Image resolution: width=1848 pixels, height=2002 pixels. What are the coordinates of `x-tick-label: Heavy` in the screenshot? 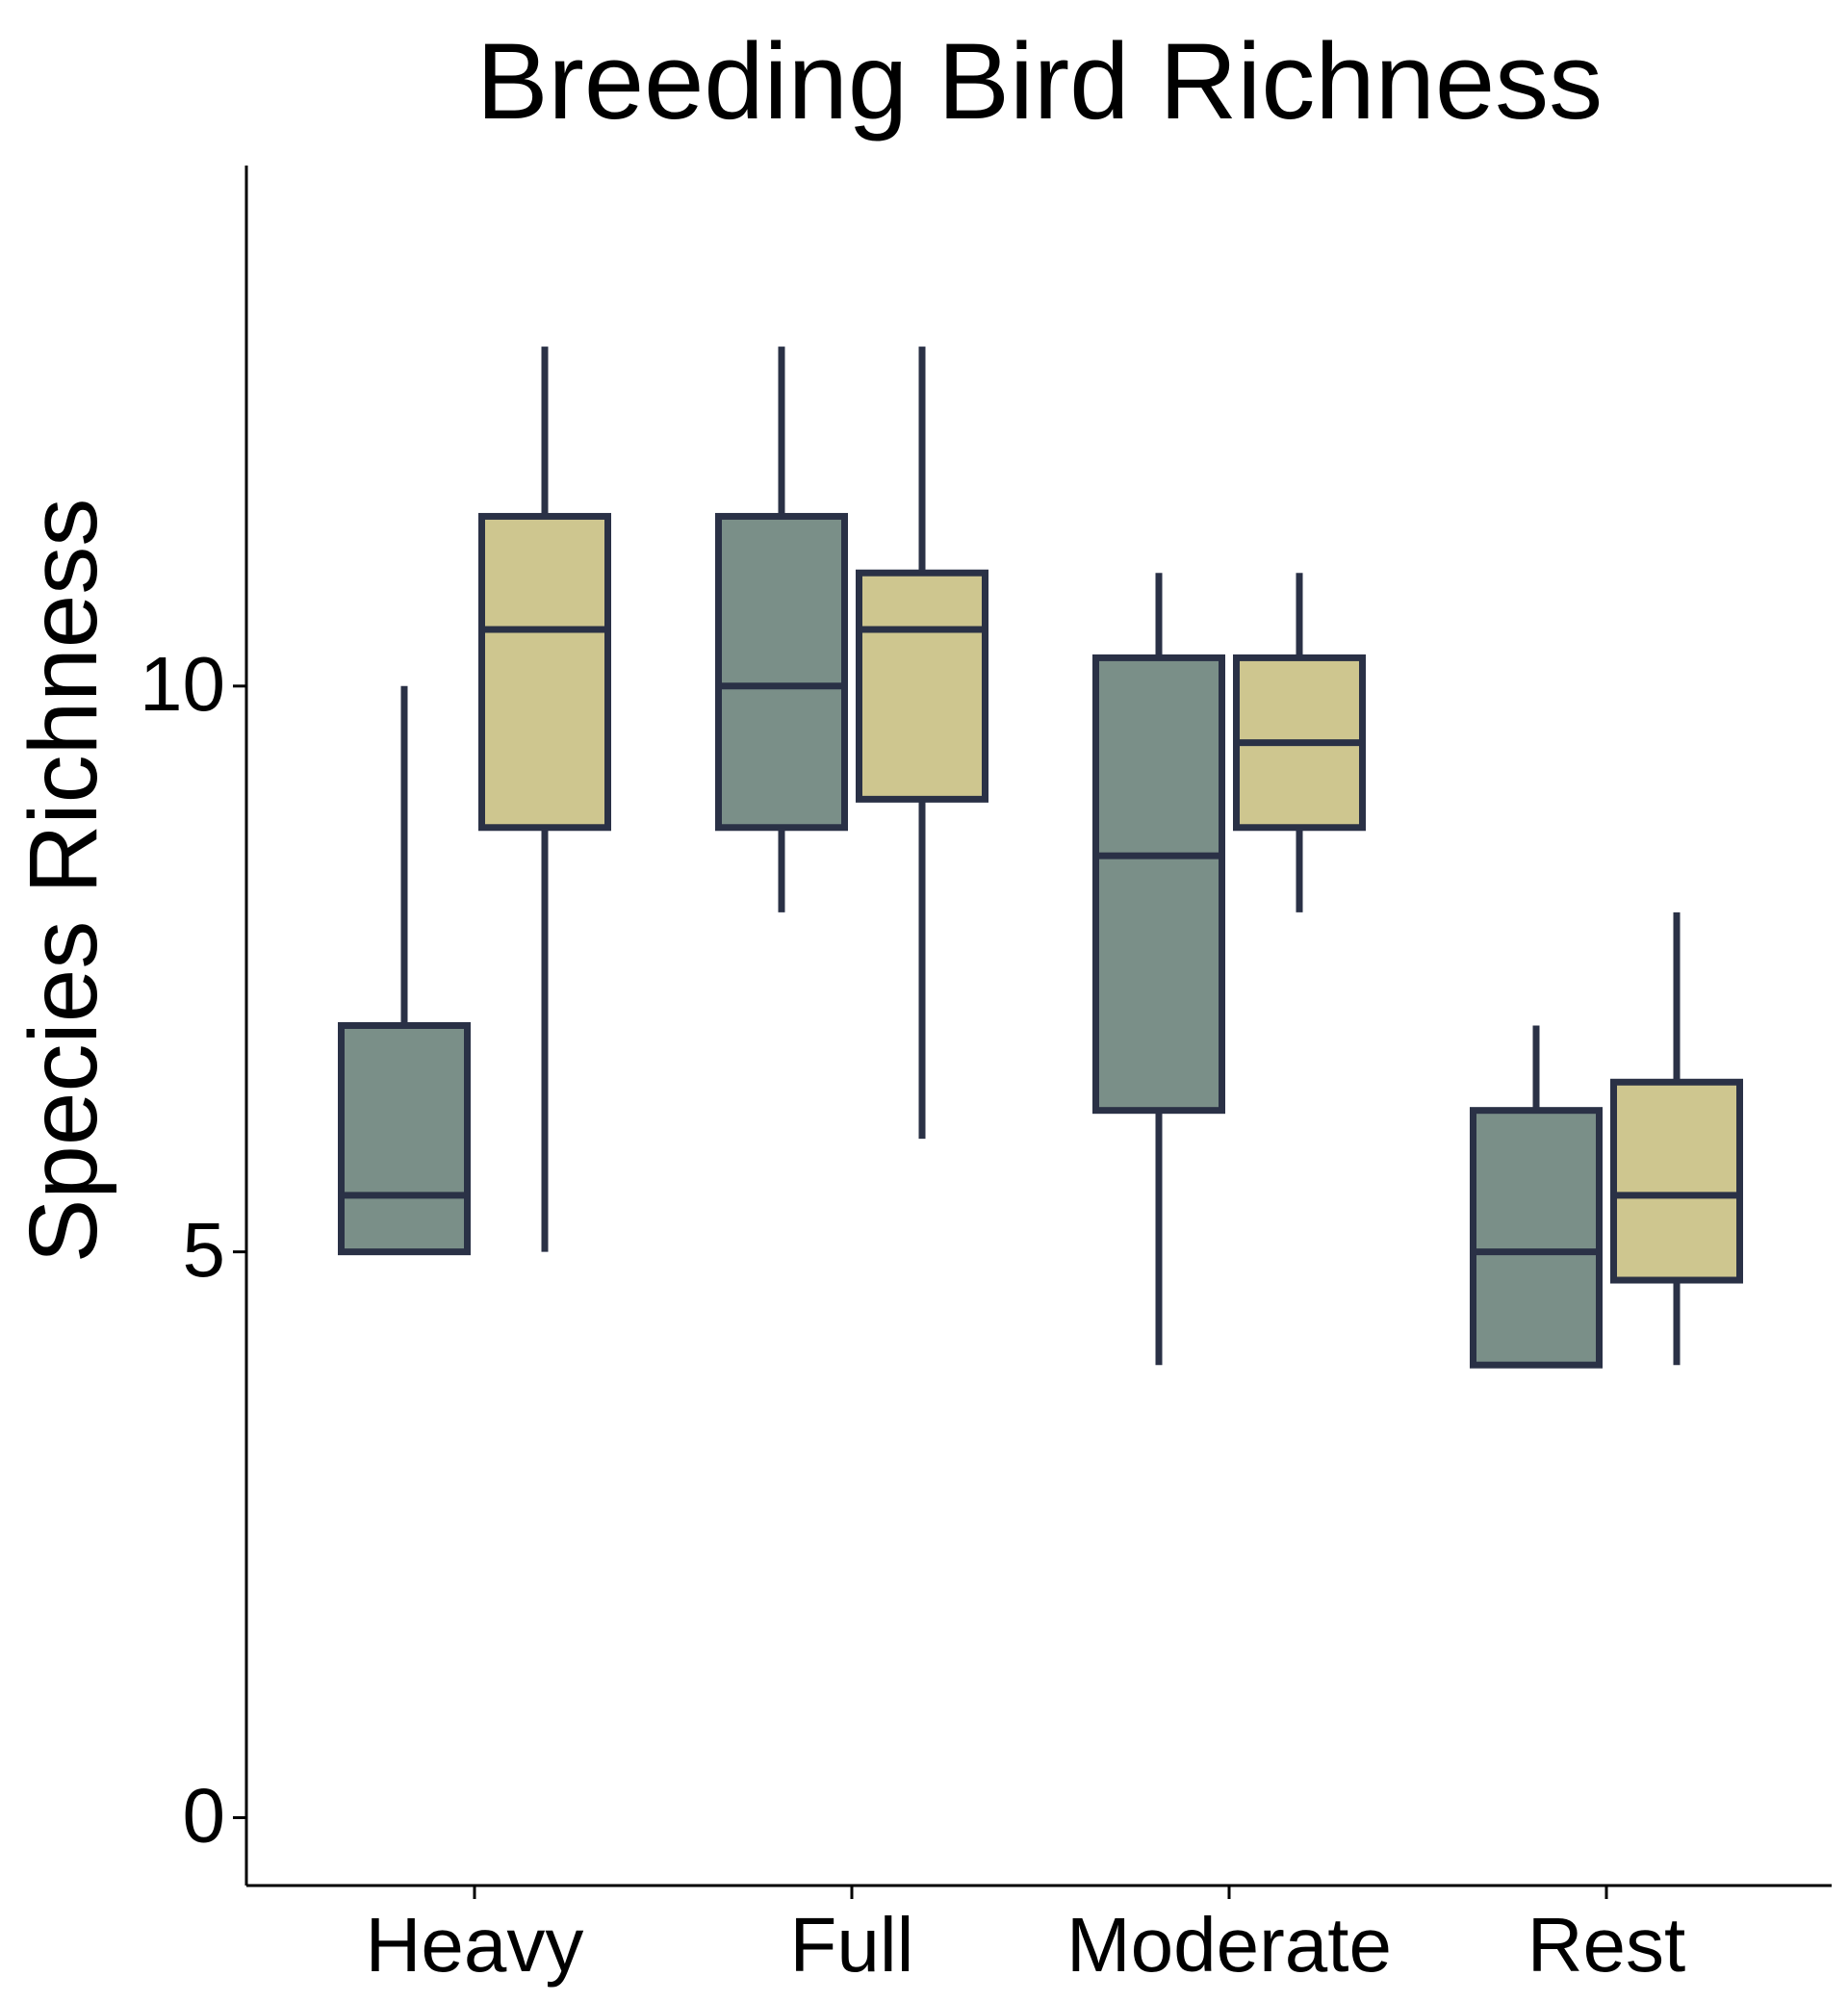 It's located at (475, 1945).